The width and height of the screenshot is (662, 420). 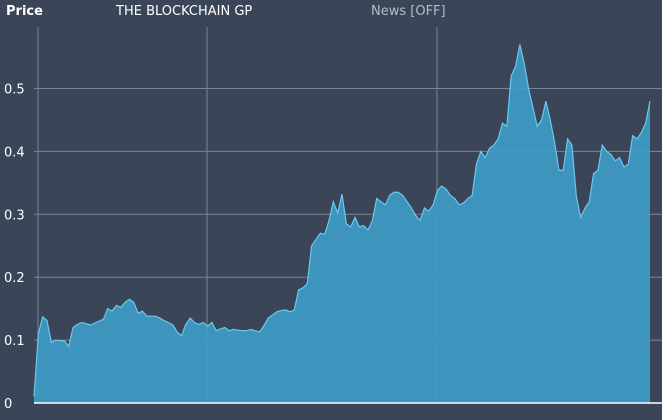 What do you see at coordinates (331, 12) in the screenshot?
I see `chart-header: Price THE BLOCKCHAIN GP News [OFF]` at bounding box center [331, 12].